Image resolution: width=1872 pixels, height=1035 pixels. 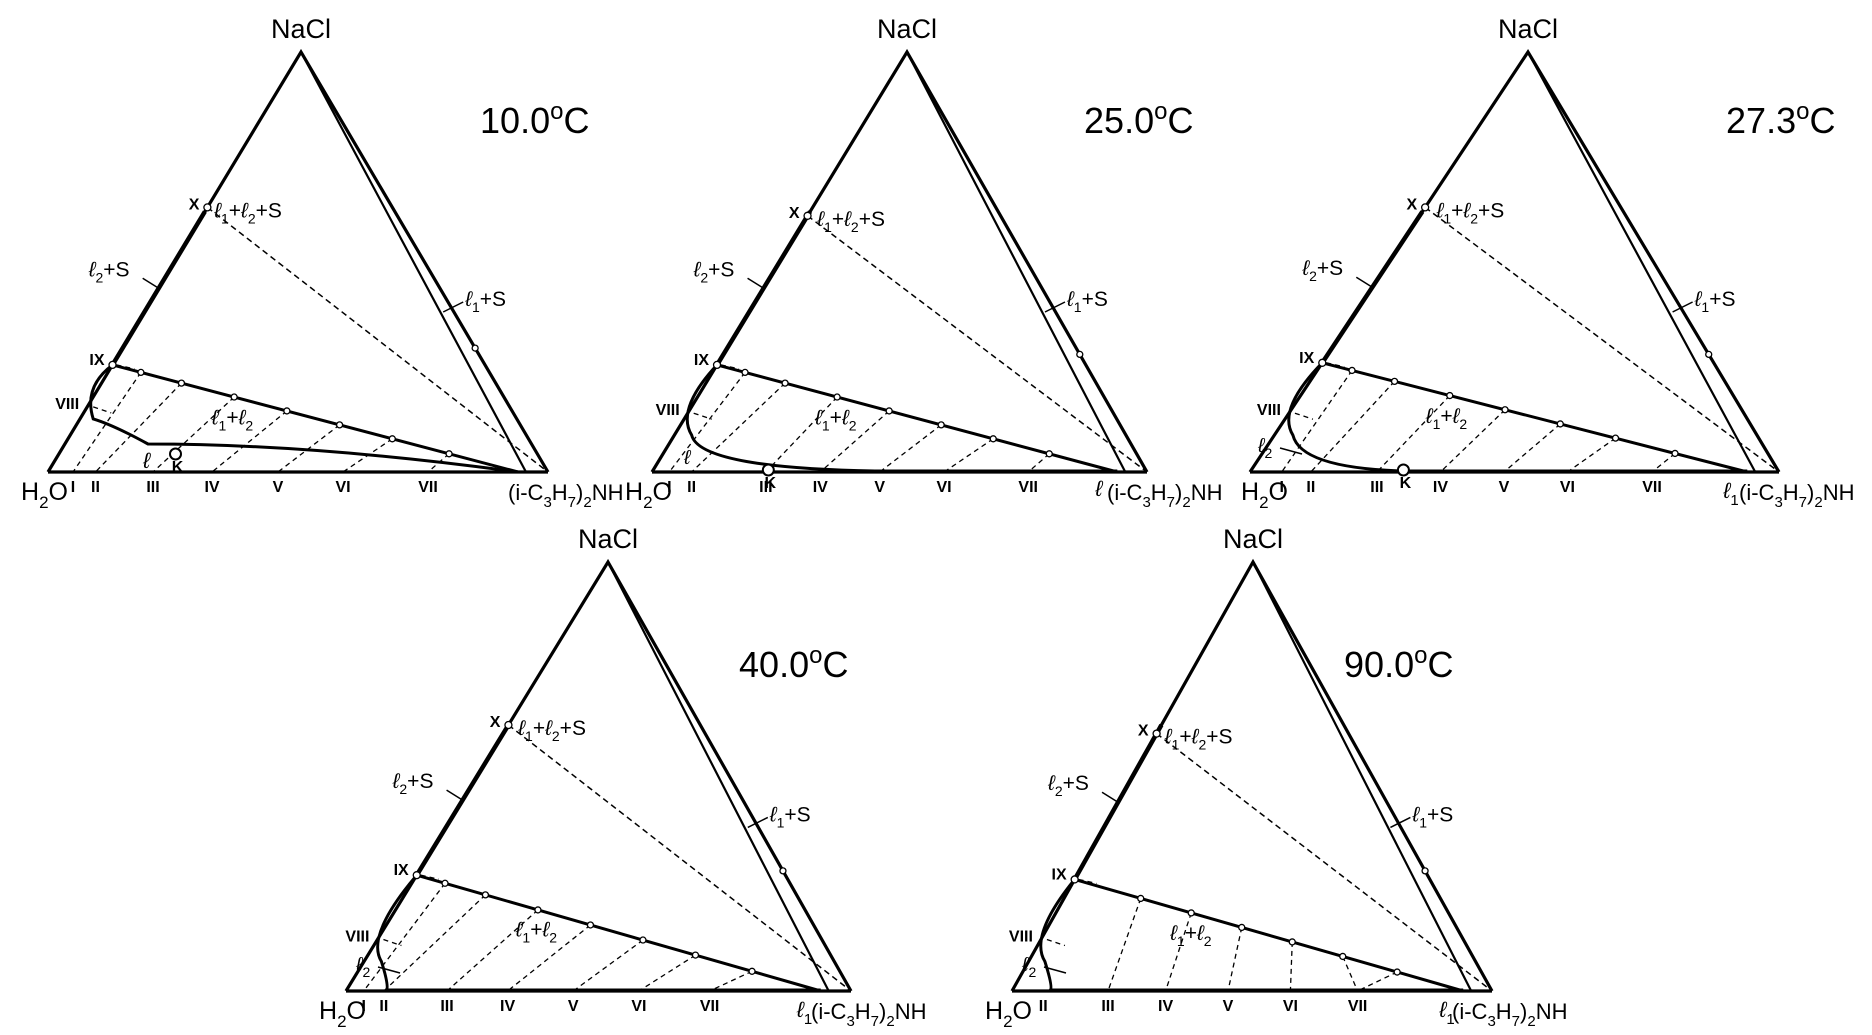 What do you see at coordinates (1425, 871) in the screenshot?
I see `point-b1` at bounding box center [1425, 871].